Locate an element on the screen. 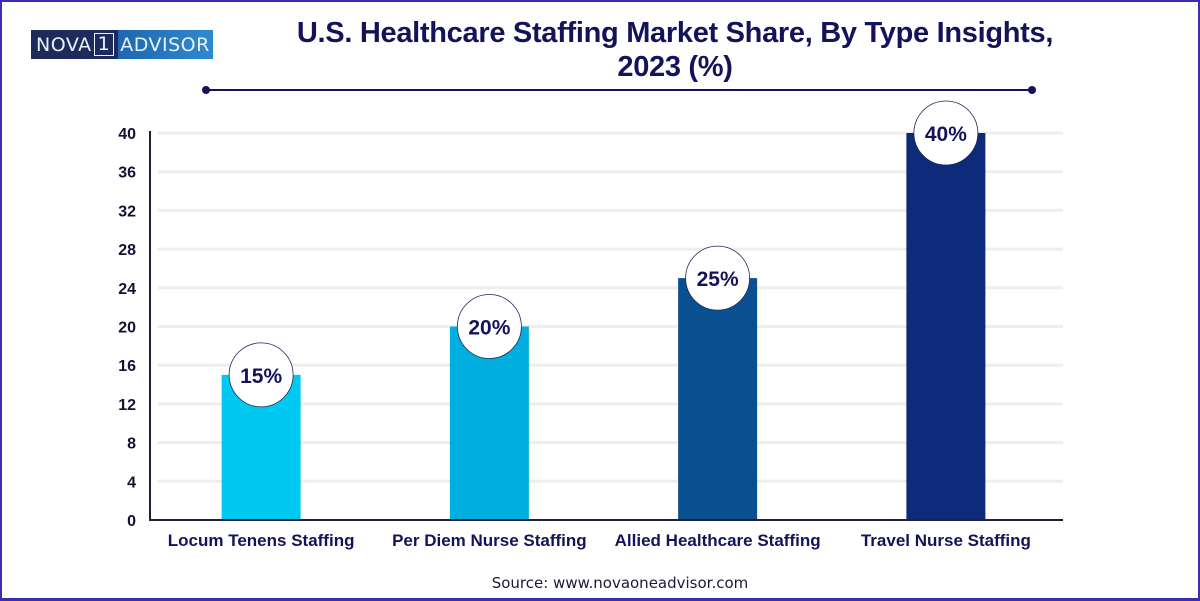 This screenshot has width=1200, height=601. data-label: 25% is located at coordinates (718, 279).